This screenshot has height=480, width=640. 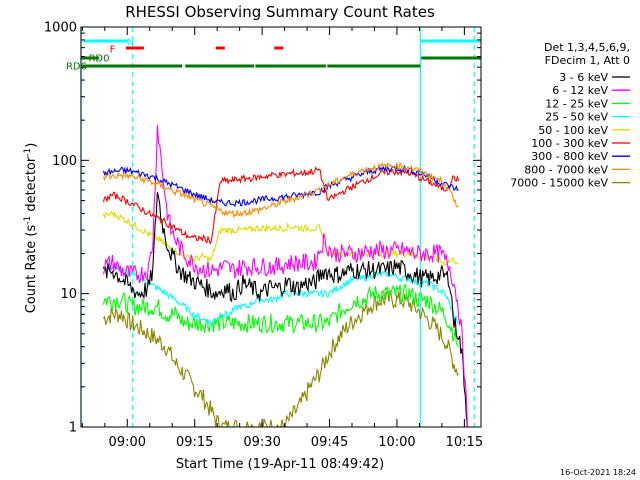 What do you see at coordinates (280, 12) in the screenshot?
I see `chart-title: RHESSI Observing Summary Count Rates` at bounding box center [280, 12].